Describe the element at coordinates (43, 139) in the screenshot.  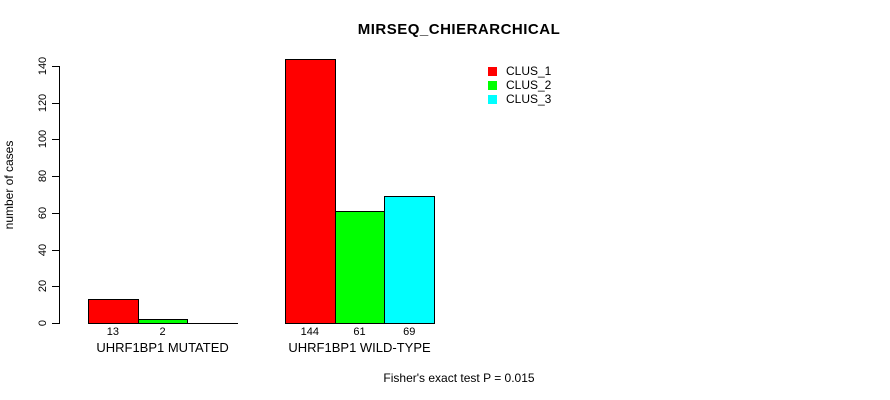
I see `y-tick-label: 100` at that location.